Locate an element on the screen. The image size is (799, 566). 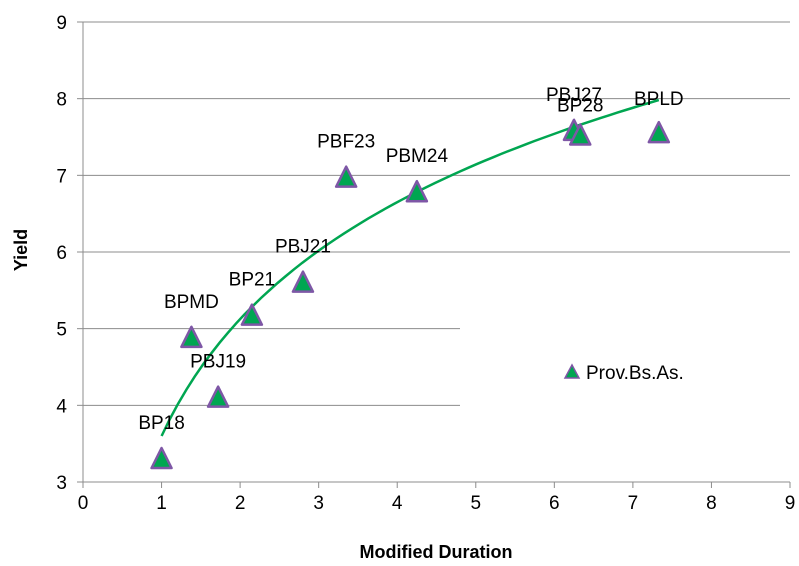
y-tick-label: 6 is located at coordinates (61, 253).